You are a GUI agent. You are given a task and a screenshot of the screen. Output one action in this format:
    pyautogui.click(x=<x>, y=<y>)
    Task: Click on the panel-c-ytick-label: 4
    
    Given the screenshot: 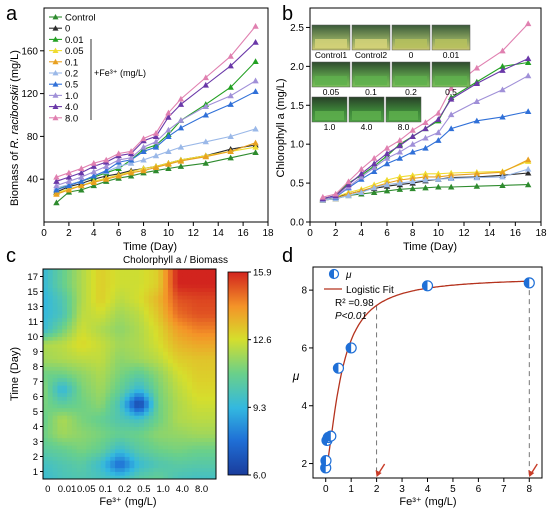 What is the action you would take?
    pyautogui.click(x=35, y=427)
    